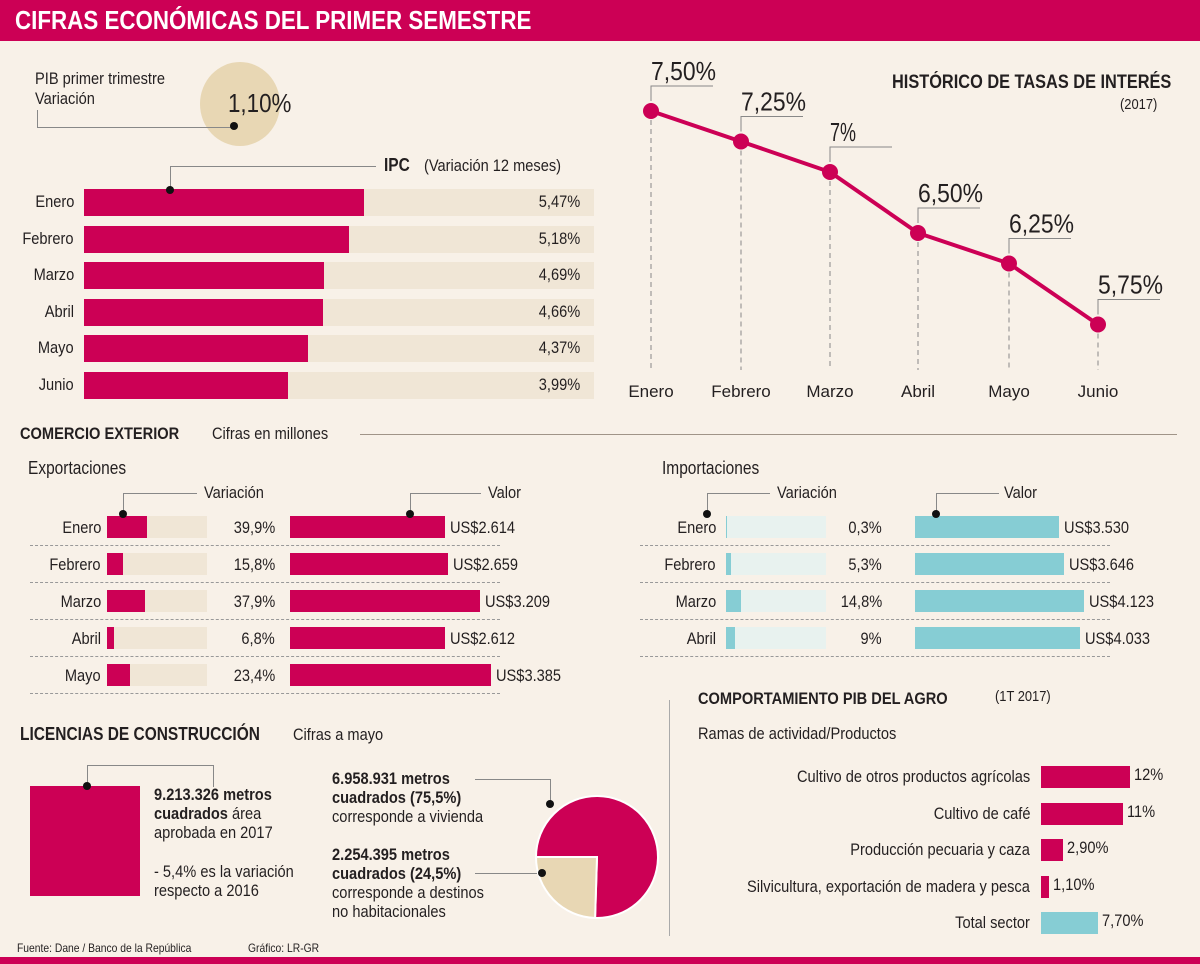  Describe the element at coordinates (170, 190) in the screenshot. I see `ipc-leader-dot` at that location.